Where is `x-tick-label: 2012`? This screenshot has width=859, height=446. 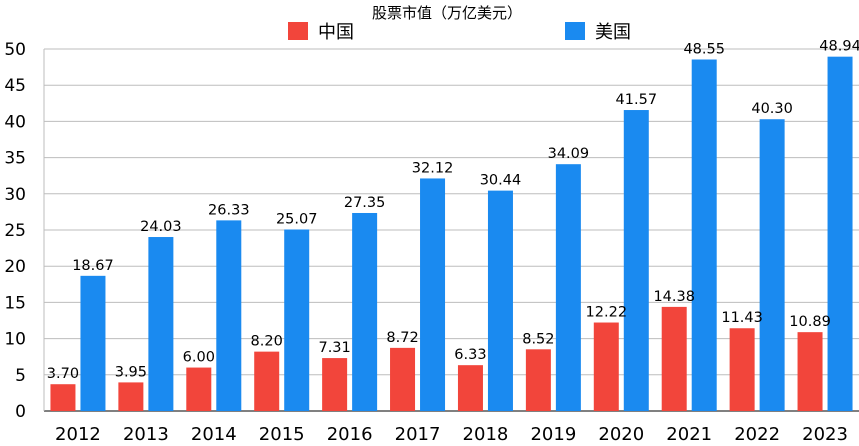 x-tick-label: 2012 is located at coordinates (78, 434).